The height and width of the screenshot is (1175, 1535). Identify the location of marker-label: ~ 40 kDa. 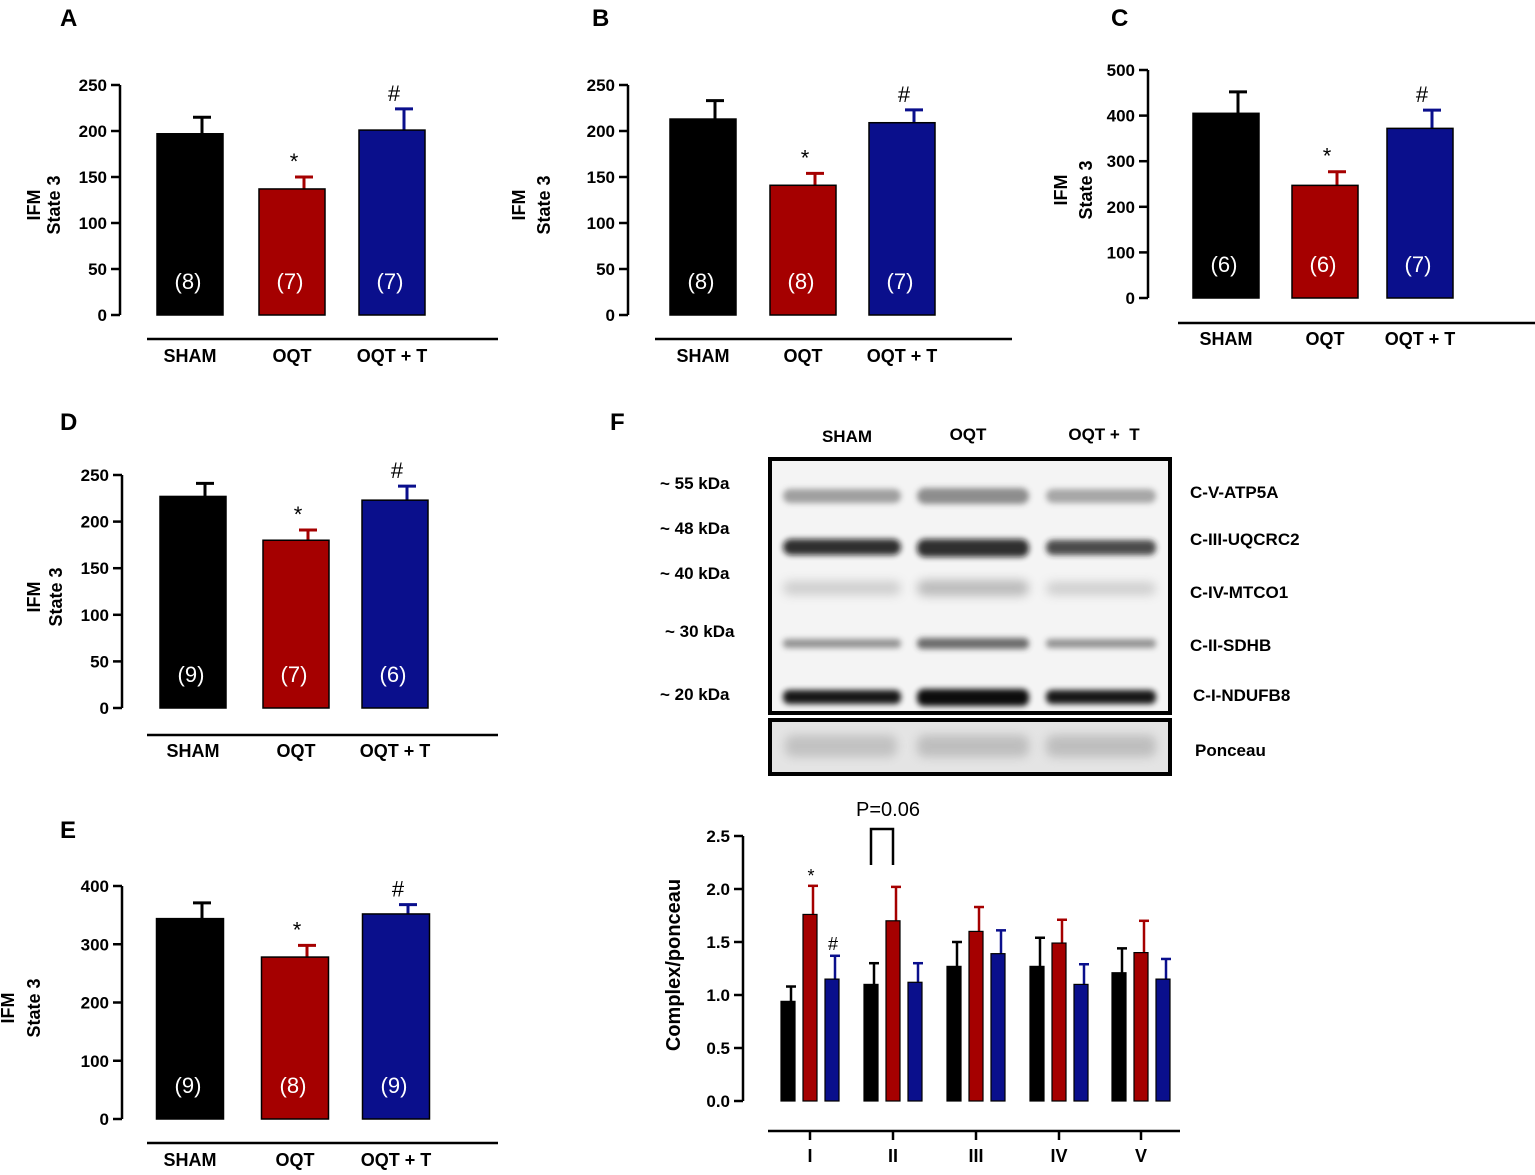
(695, 573).